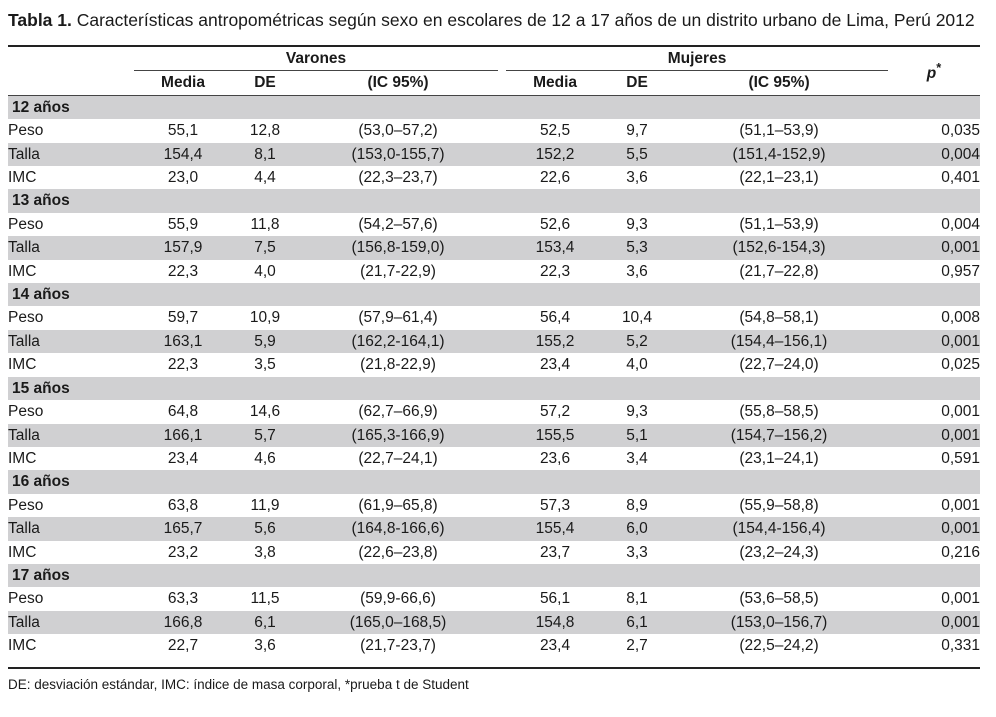  Describe the element at coordinates (398, 154) in the screenshot. I see `varones-ic-cell: (153,0-155,7)` at that location.